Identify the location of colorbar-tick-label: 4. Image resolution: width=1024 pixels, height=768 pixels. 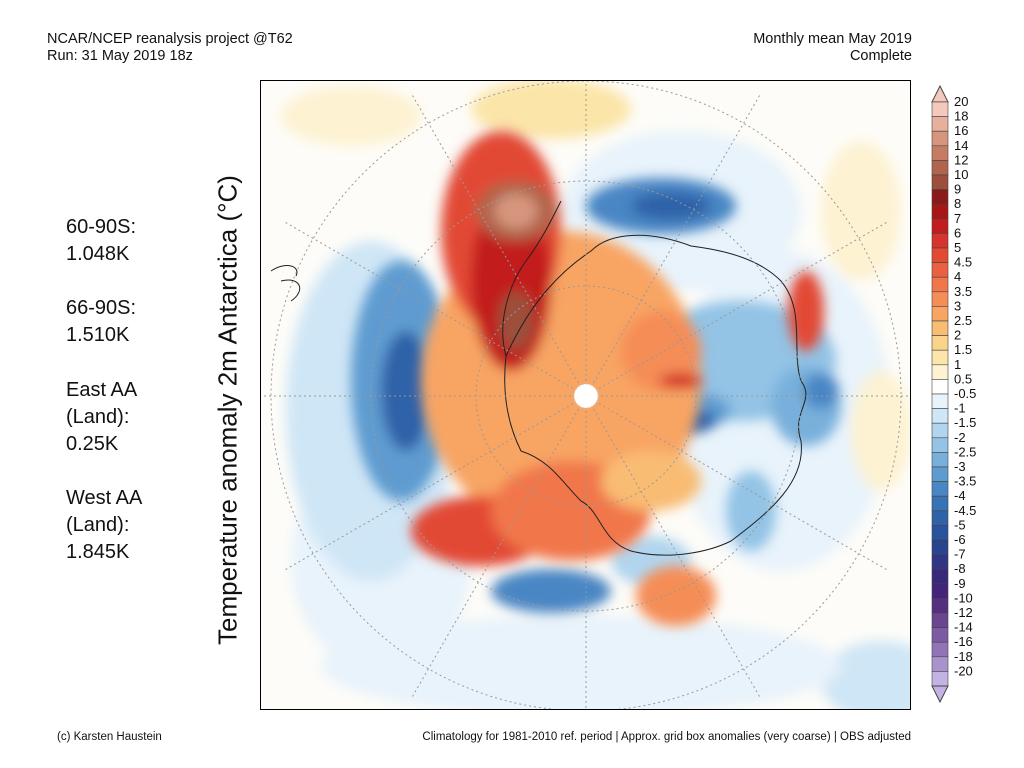
(957, 276).